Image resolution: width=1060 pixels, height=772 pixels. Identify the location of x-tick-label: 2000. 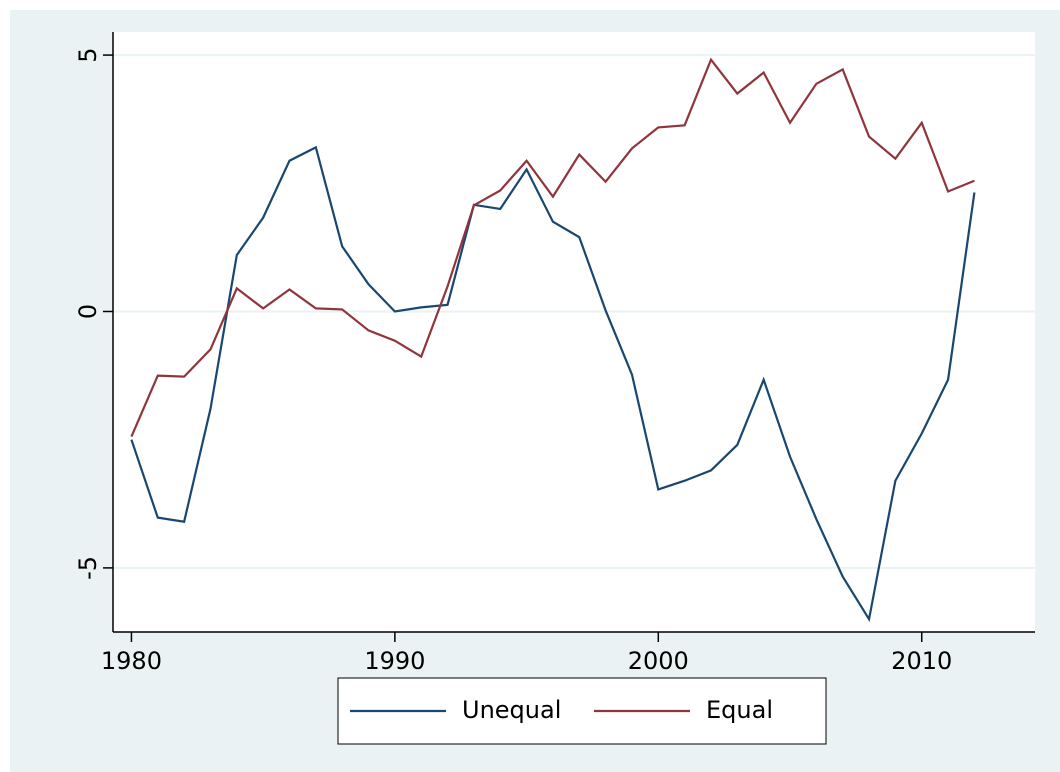
(658, 661).